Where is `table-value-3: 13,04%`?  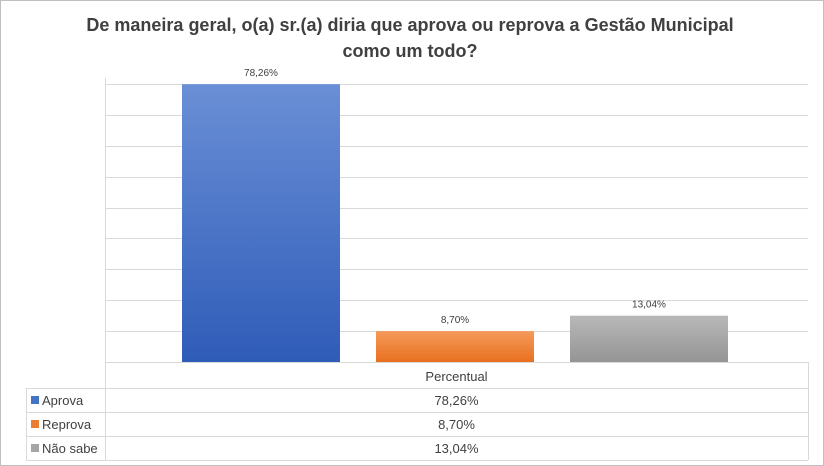
table-value-3: 13,04% is located at coordinates (456, 448).